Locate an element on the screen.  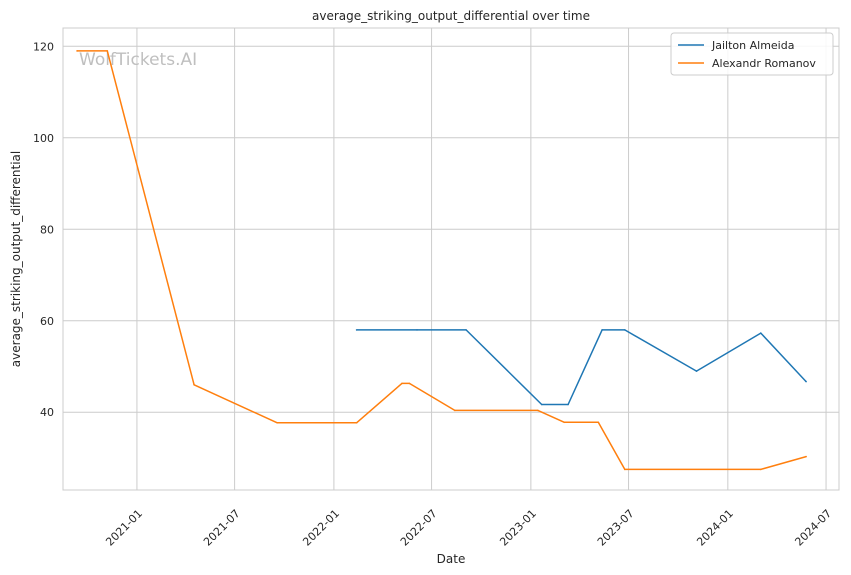
y-axis: 40 60 80 100 120 is located at coordinates (43, 229).